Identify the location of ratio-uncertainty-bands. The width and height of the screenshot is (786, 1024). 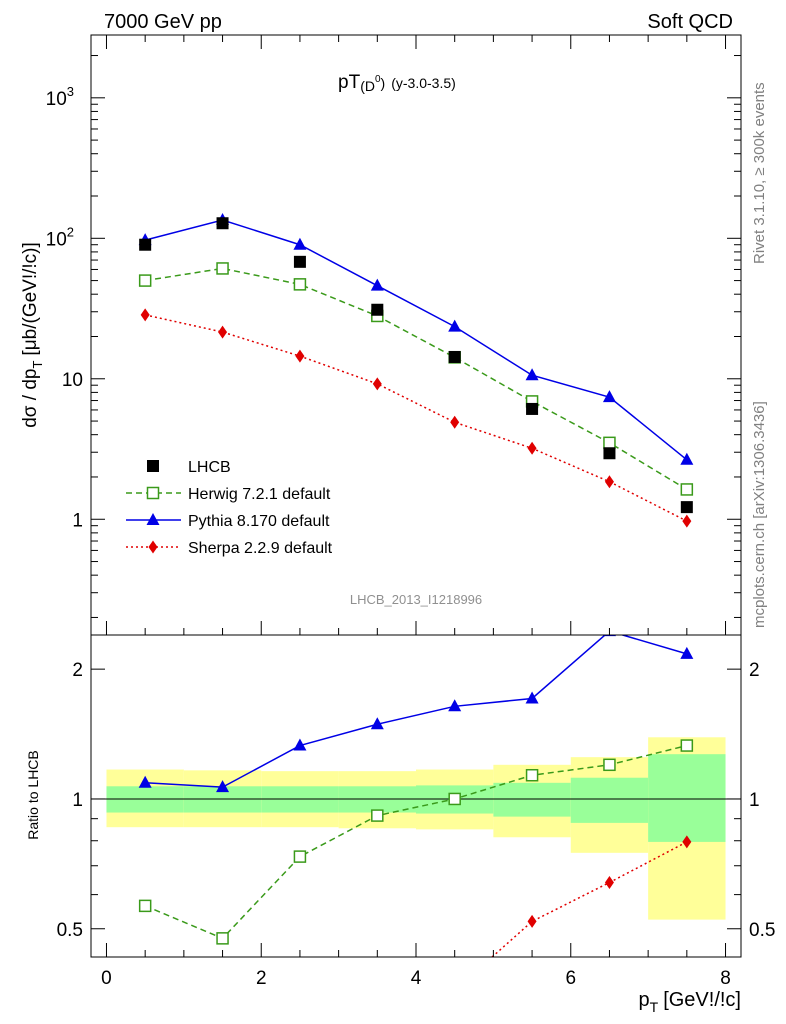
(416, 828).